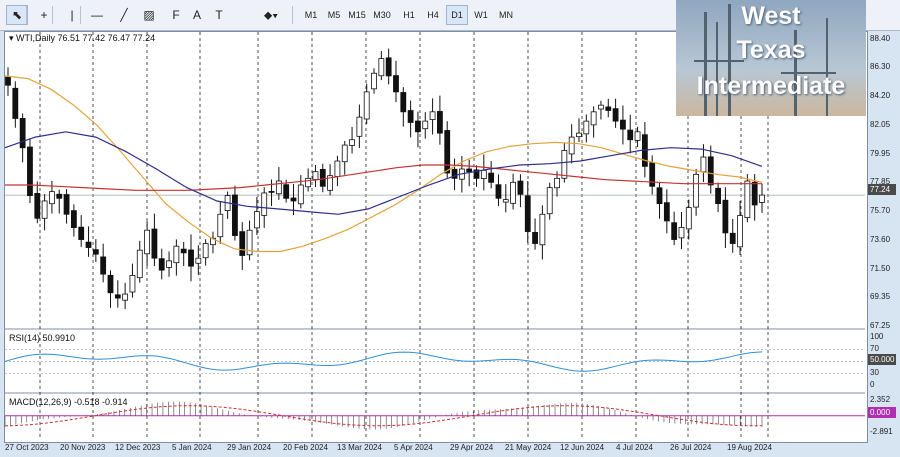 This screenshot has height=457, width=900. What do you see at coordinates (357, 15) in the screenshot?
I see `timeframe-m15-button: M15` at bounding box center [357, 15].